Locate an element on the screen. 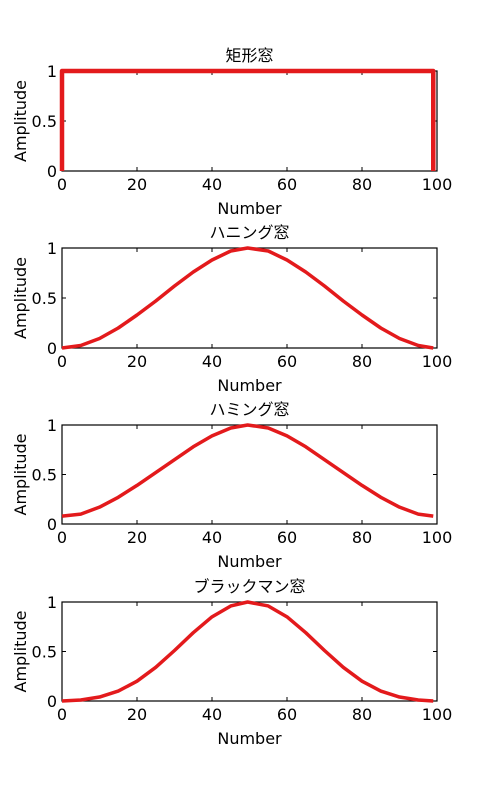  chart-title: ハニング窓 is located at coordinates (249, 232).